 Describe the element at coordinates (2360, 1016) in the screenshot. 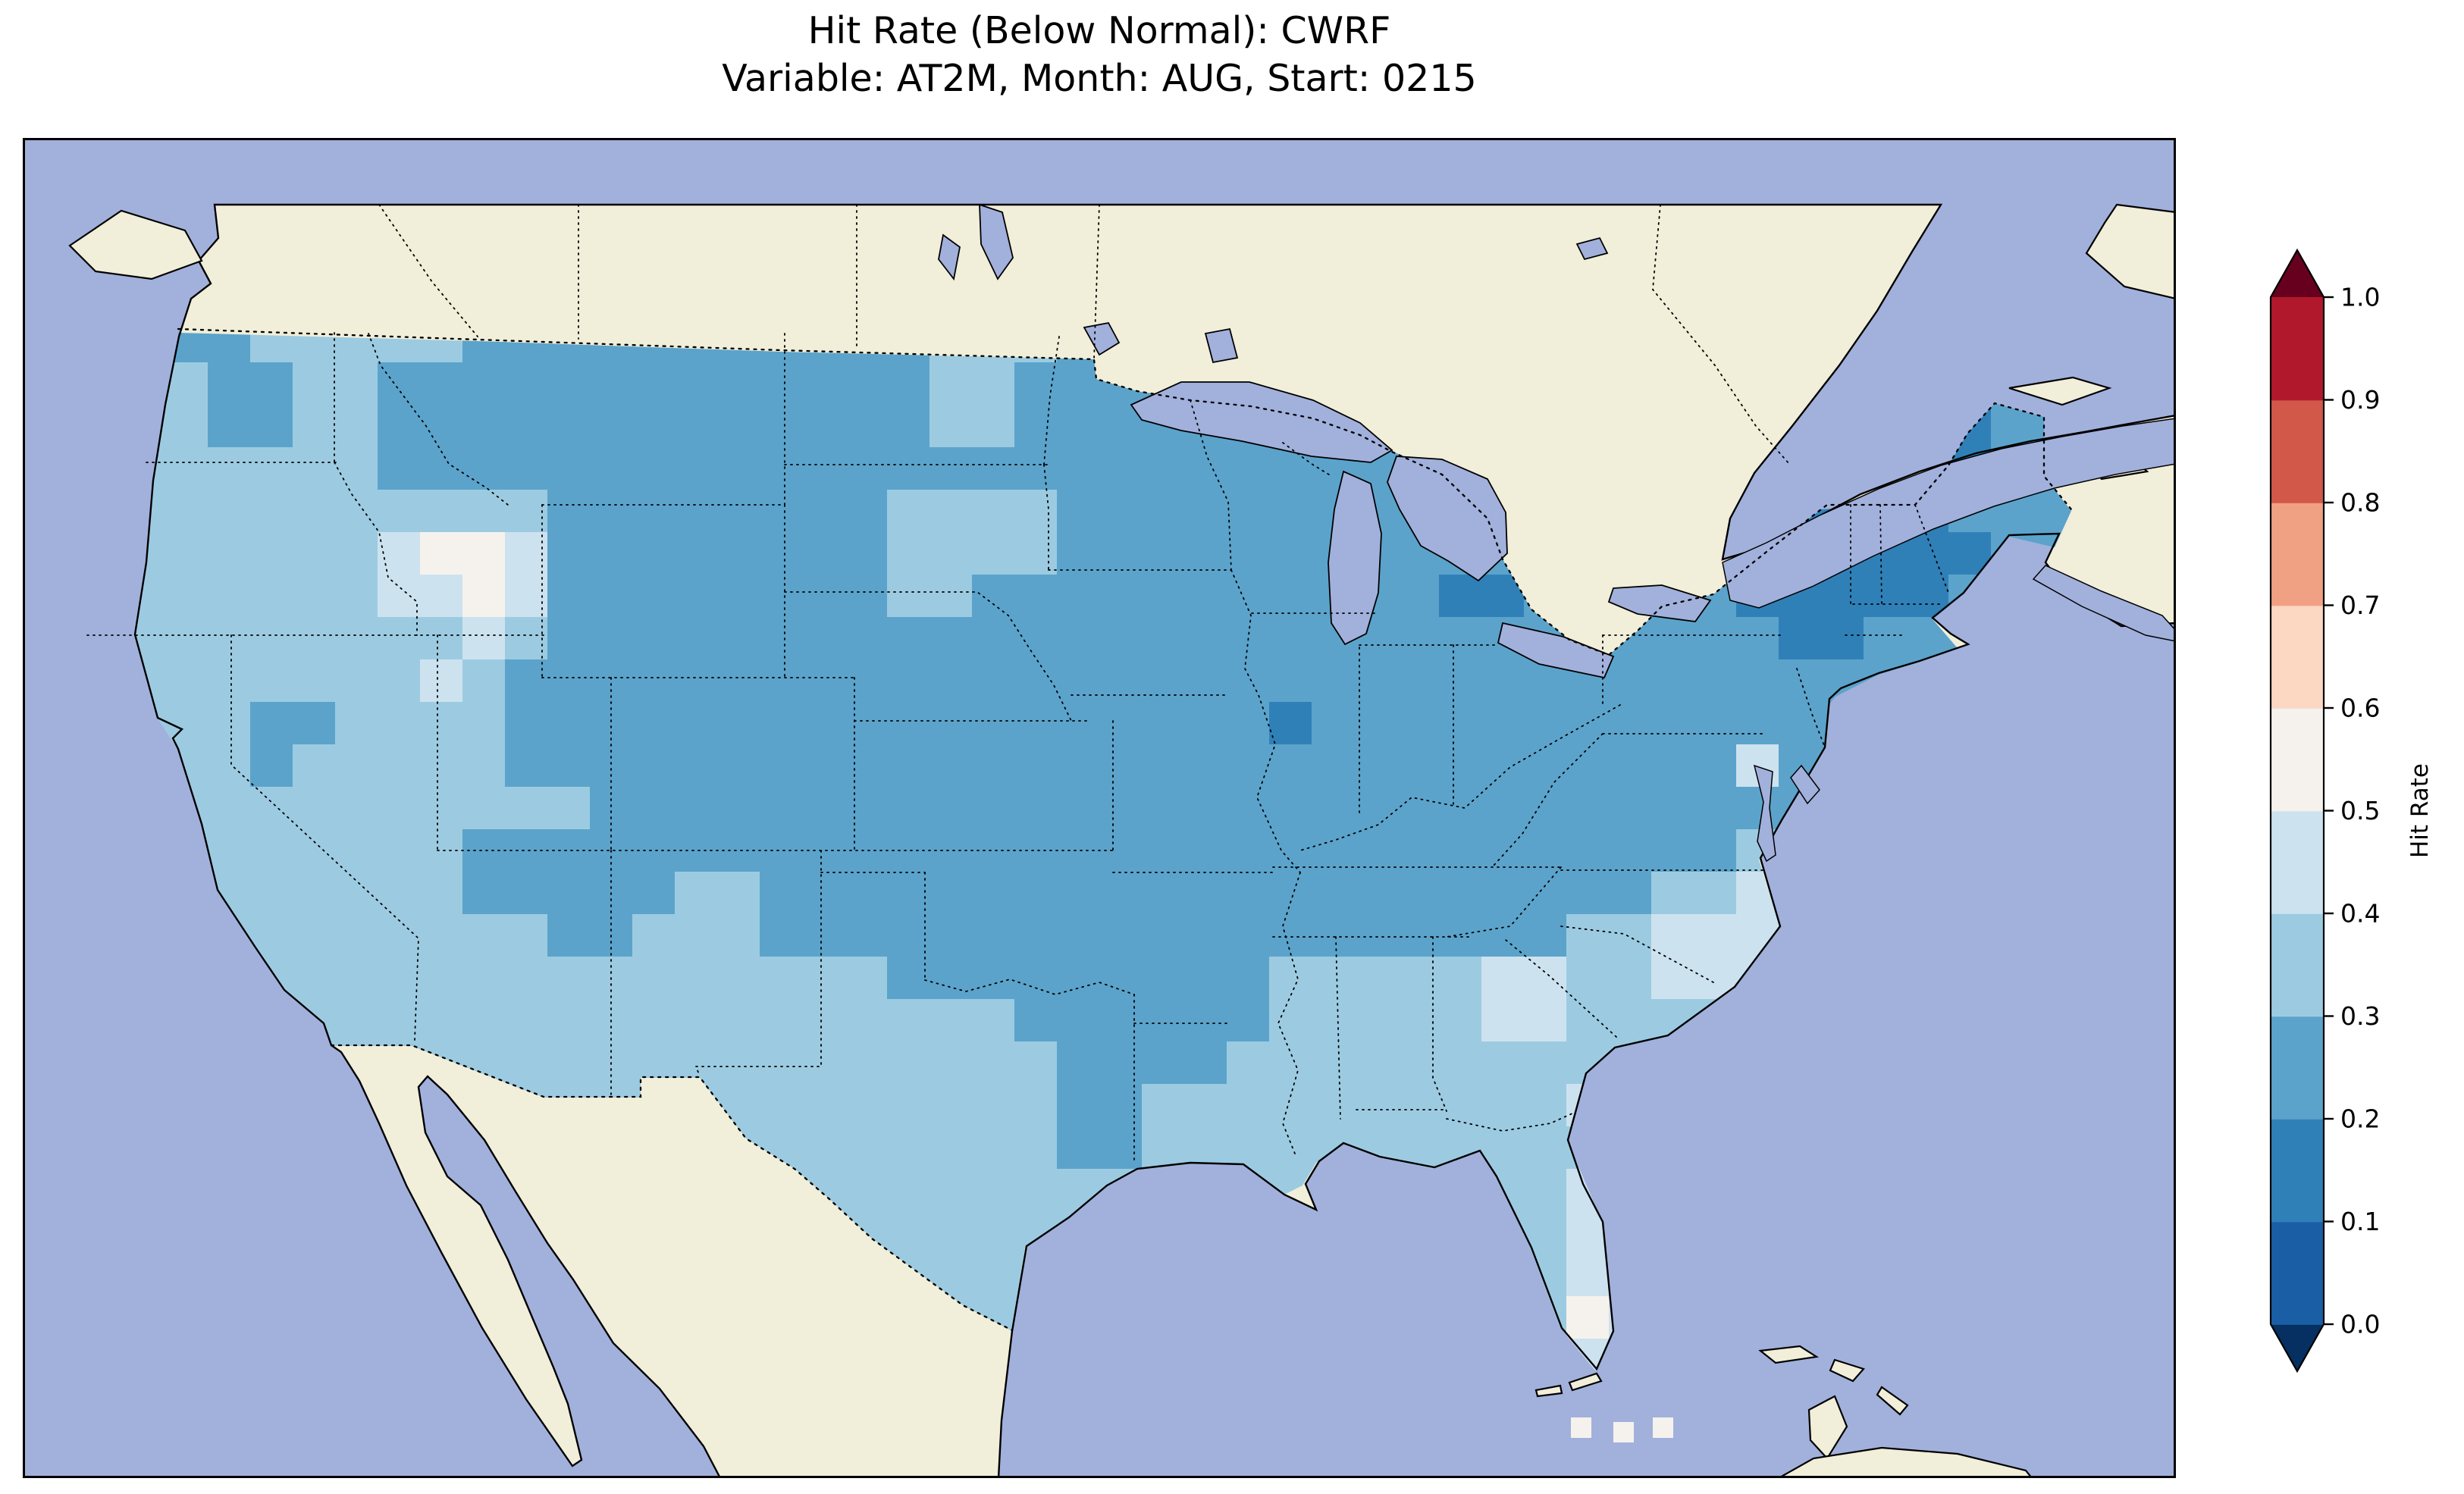

I see `colorbar-tick-label: 0.3` at that location.